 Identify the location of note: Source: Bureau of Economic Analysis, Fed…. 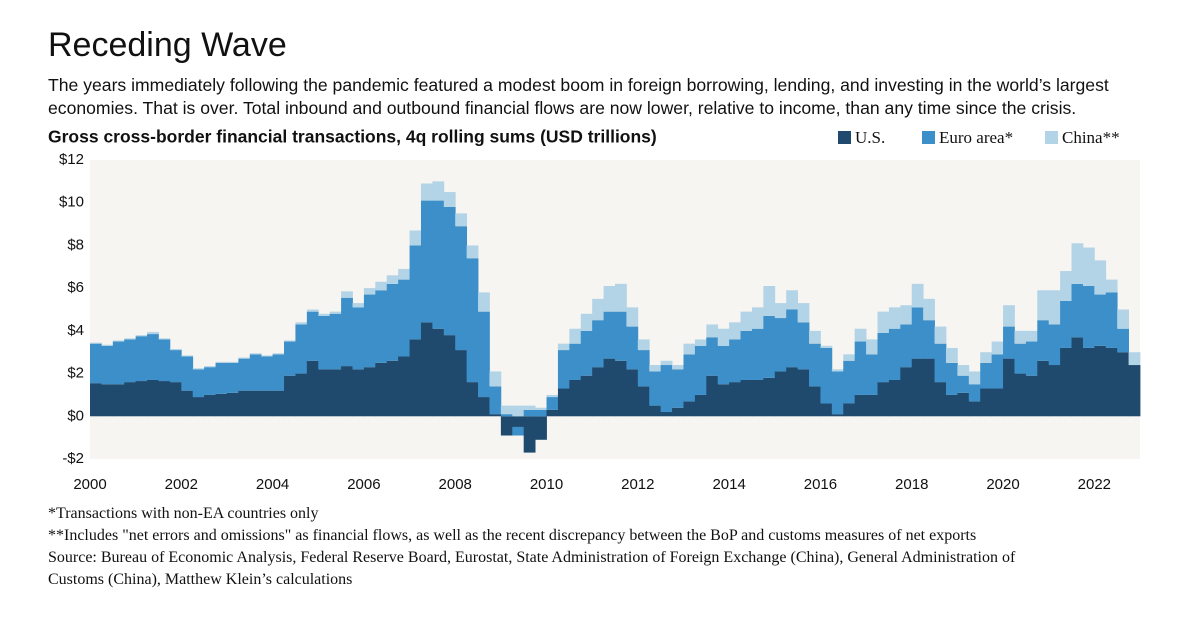
(532, 568).